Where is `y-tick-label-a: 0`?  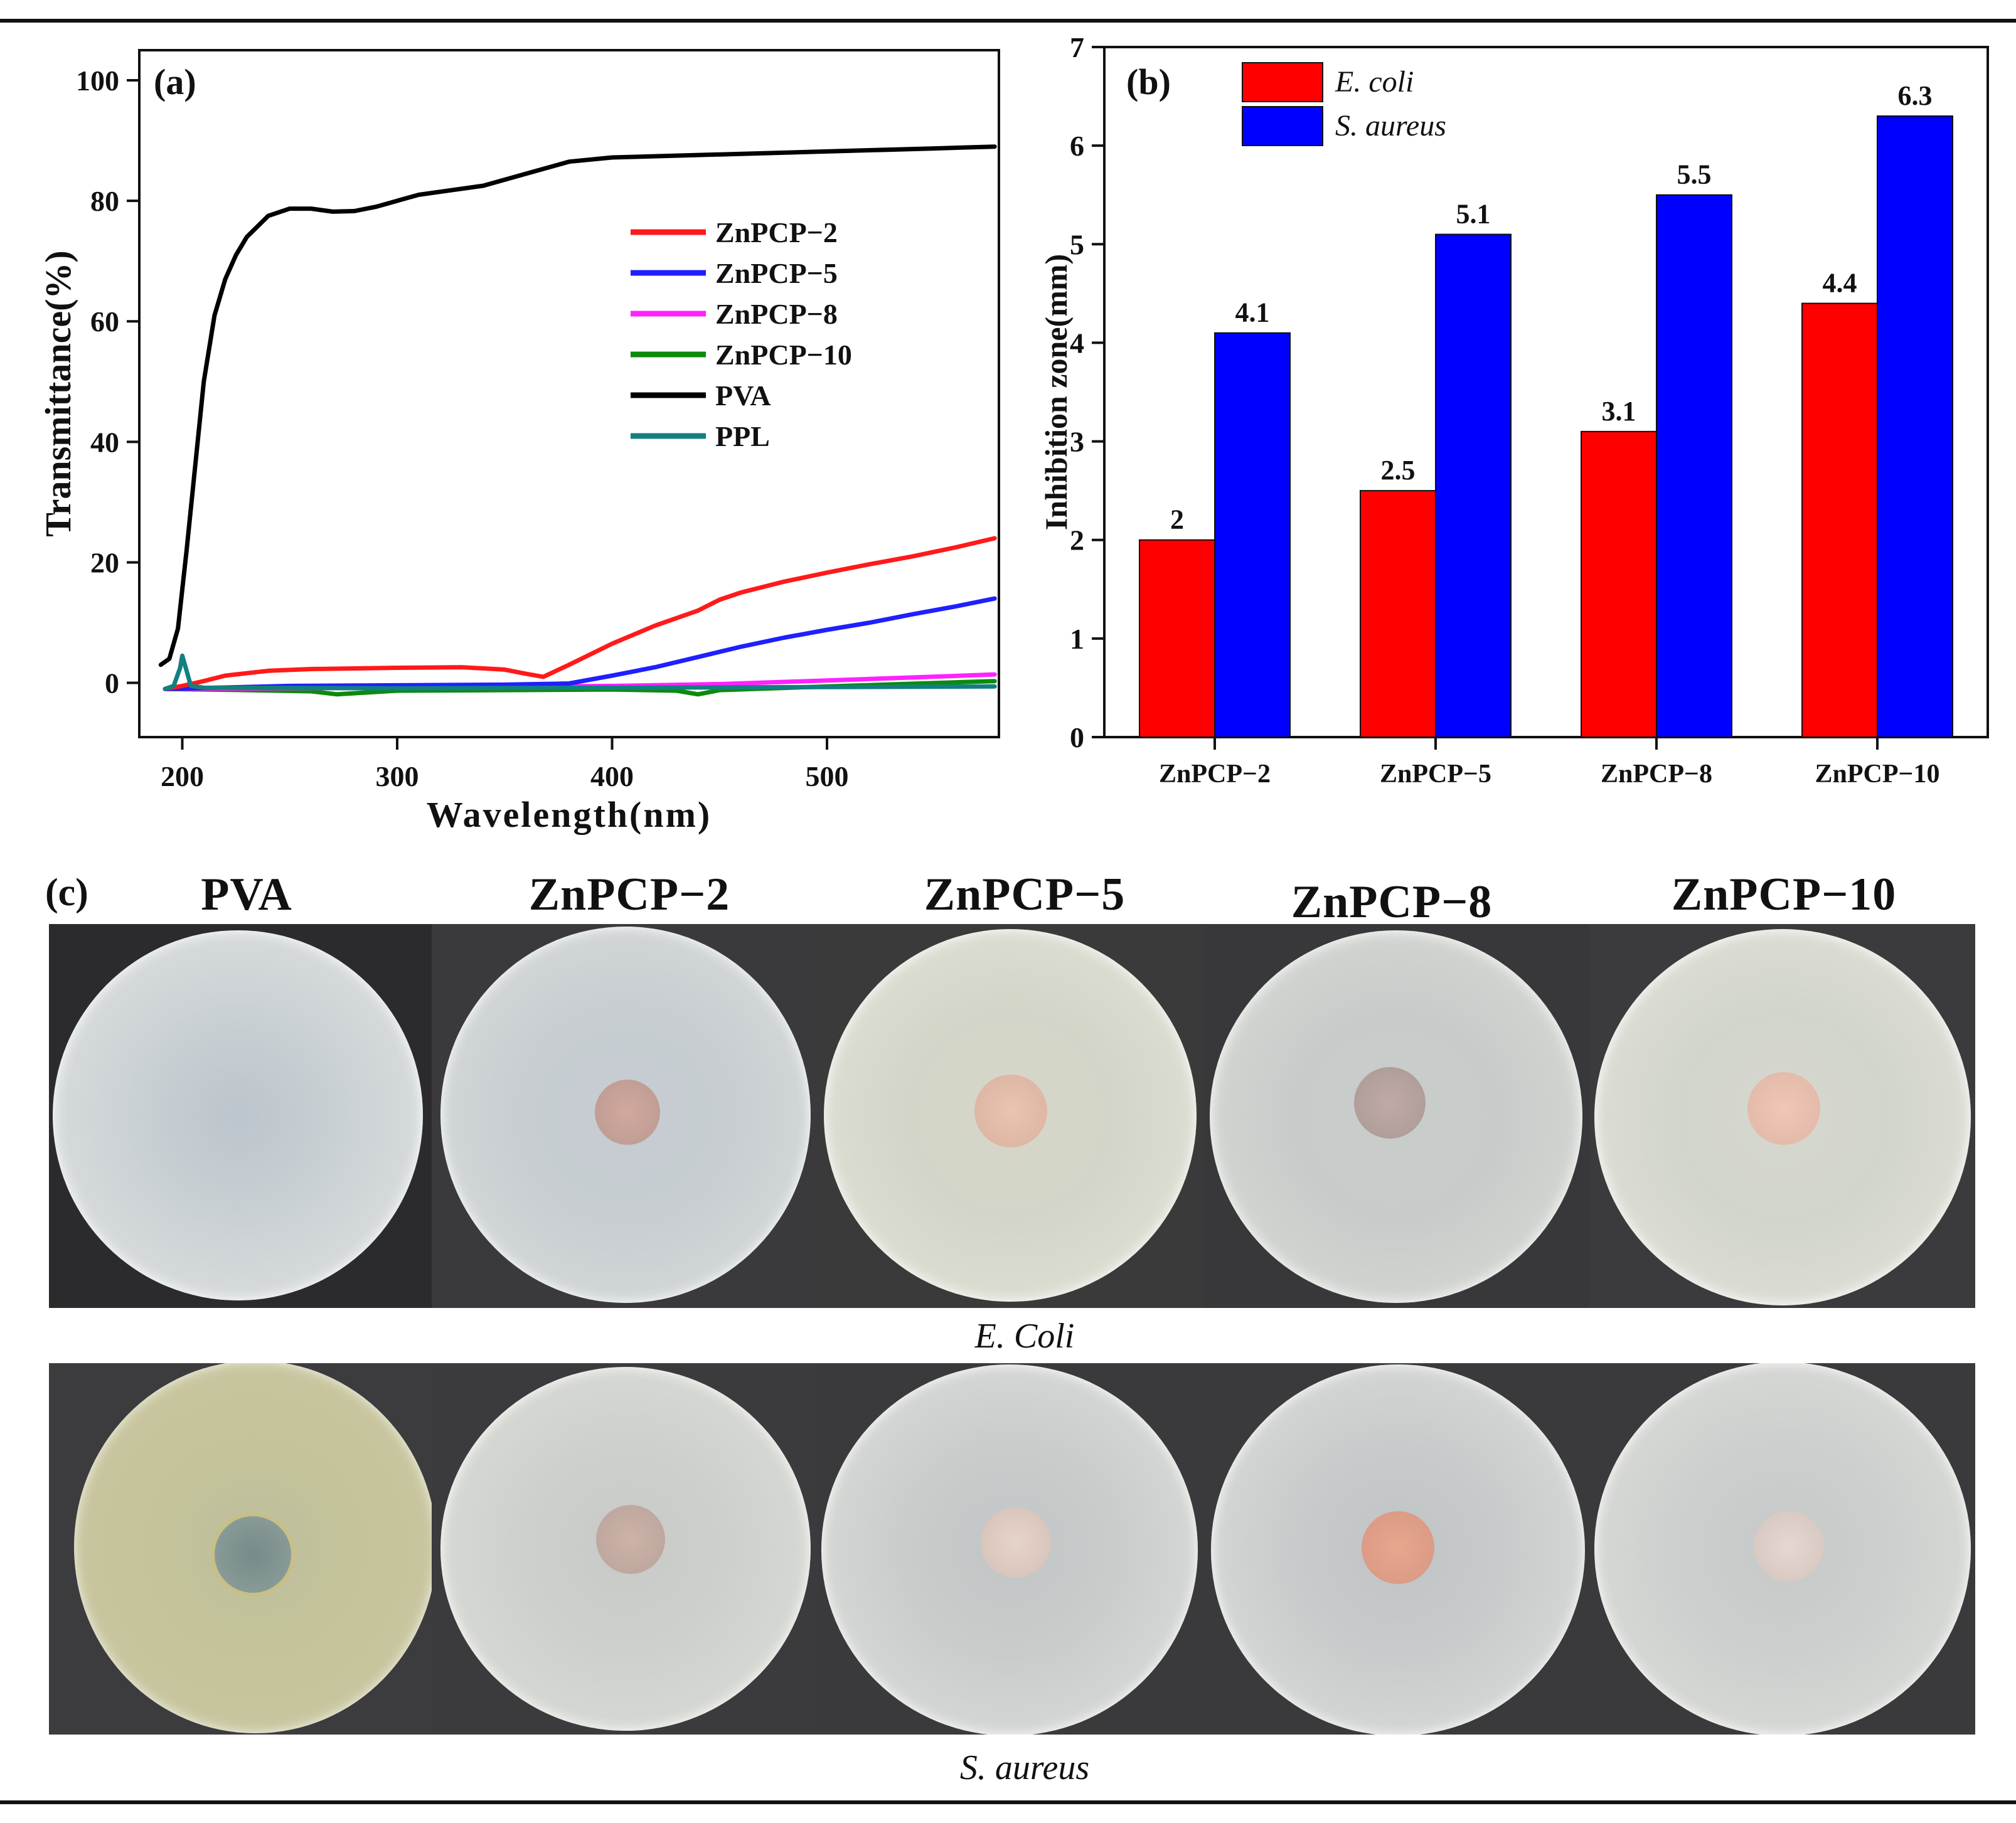
y-tick-label-a: 0 is located at coordinates (112, 683).